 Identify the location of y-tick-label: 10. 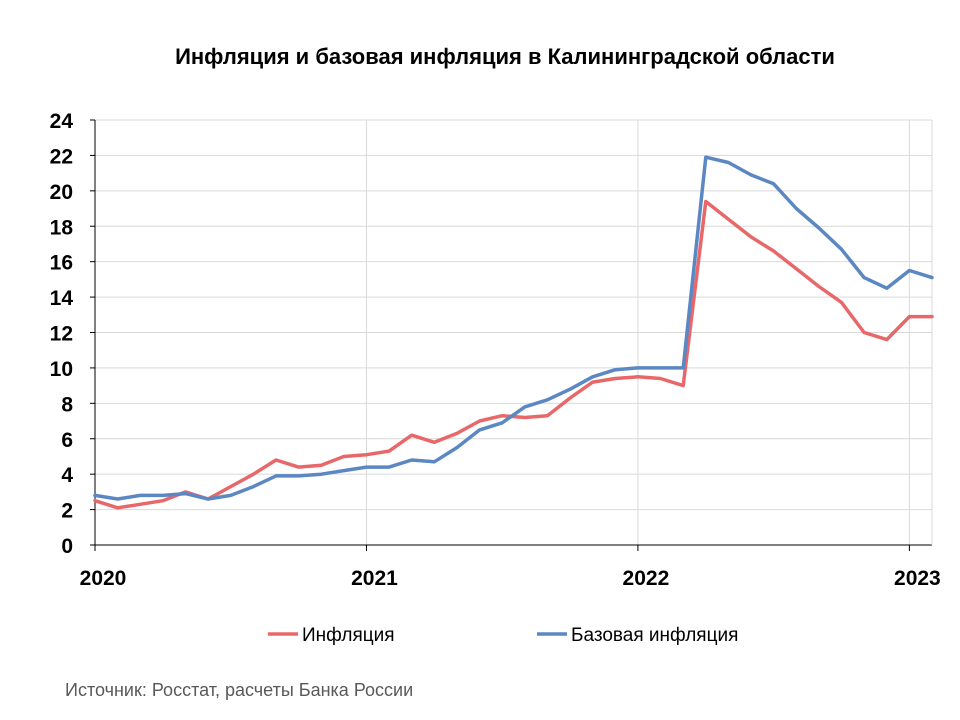
(61, 369).